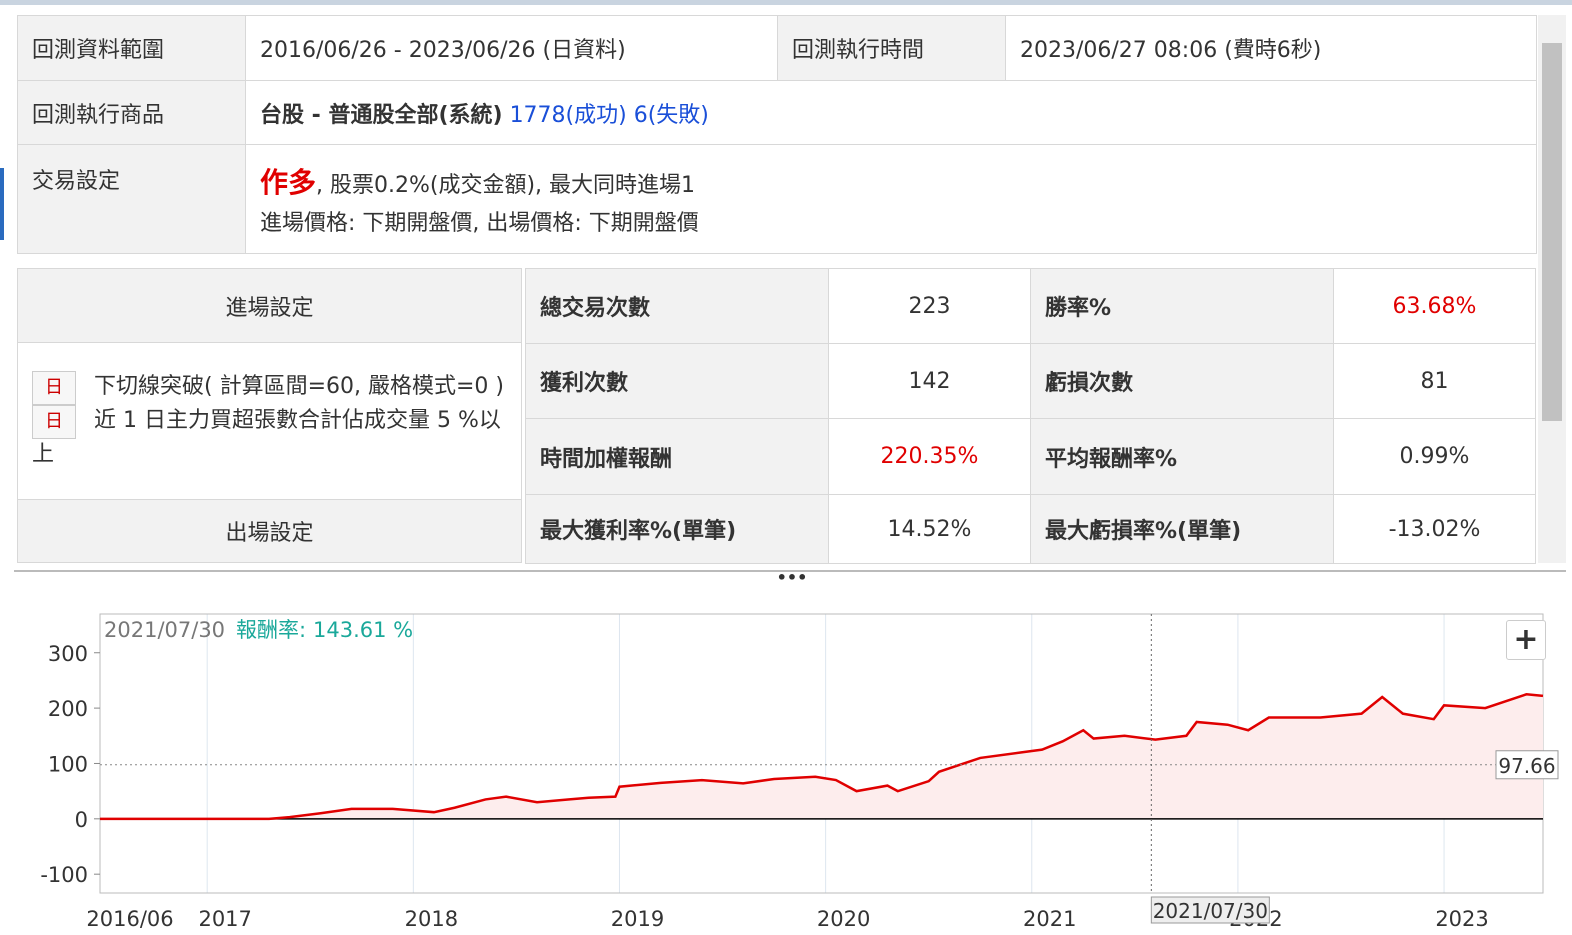 Image resolution: width=1572 pixels, height=935 pixels. I want to click on stat-value: 0.99%, so click(1434, 456).